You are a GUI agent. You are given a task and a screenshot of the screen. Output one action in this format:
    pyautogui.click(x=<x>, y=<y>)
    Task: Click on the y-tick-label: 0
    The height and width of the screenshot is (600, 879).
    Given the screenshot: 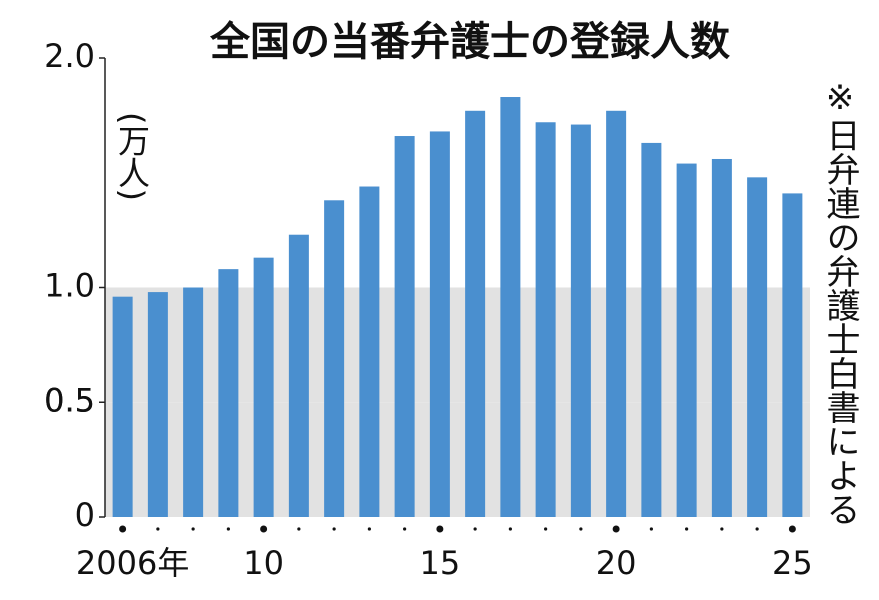 What is the action you would take?
    pyautogui.click(x=85, y=515)
    